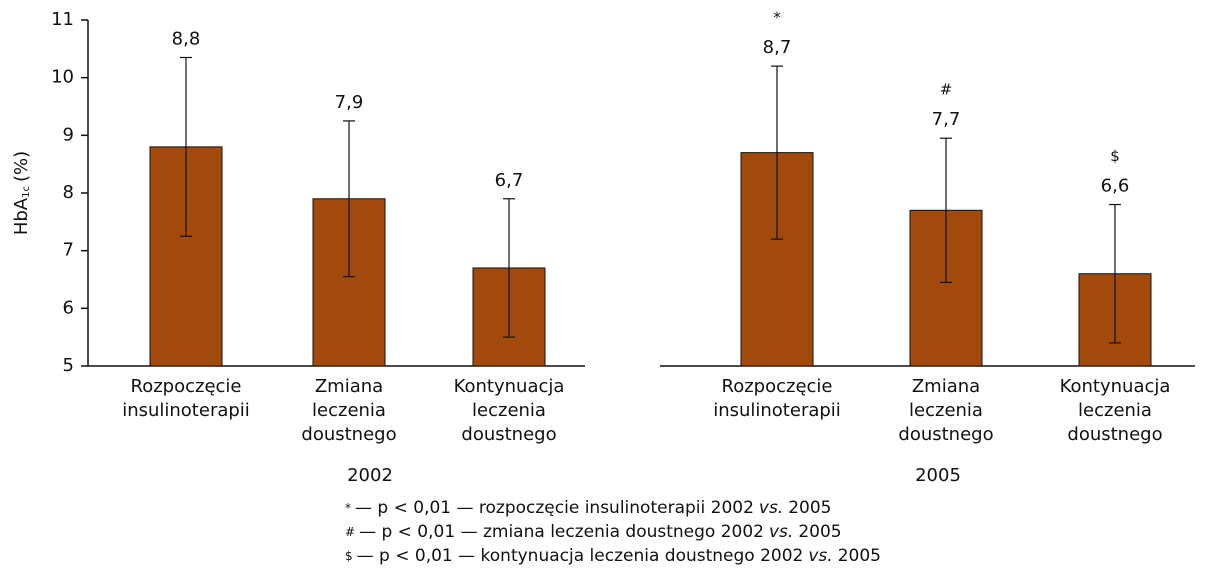  I want to click on y-tick-label: 10, so click(62, 77).